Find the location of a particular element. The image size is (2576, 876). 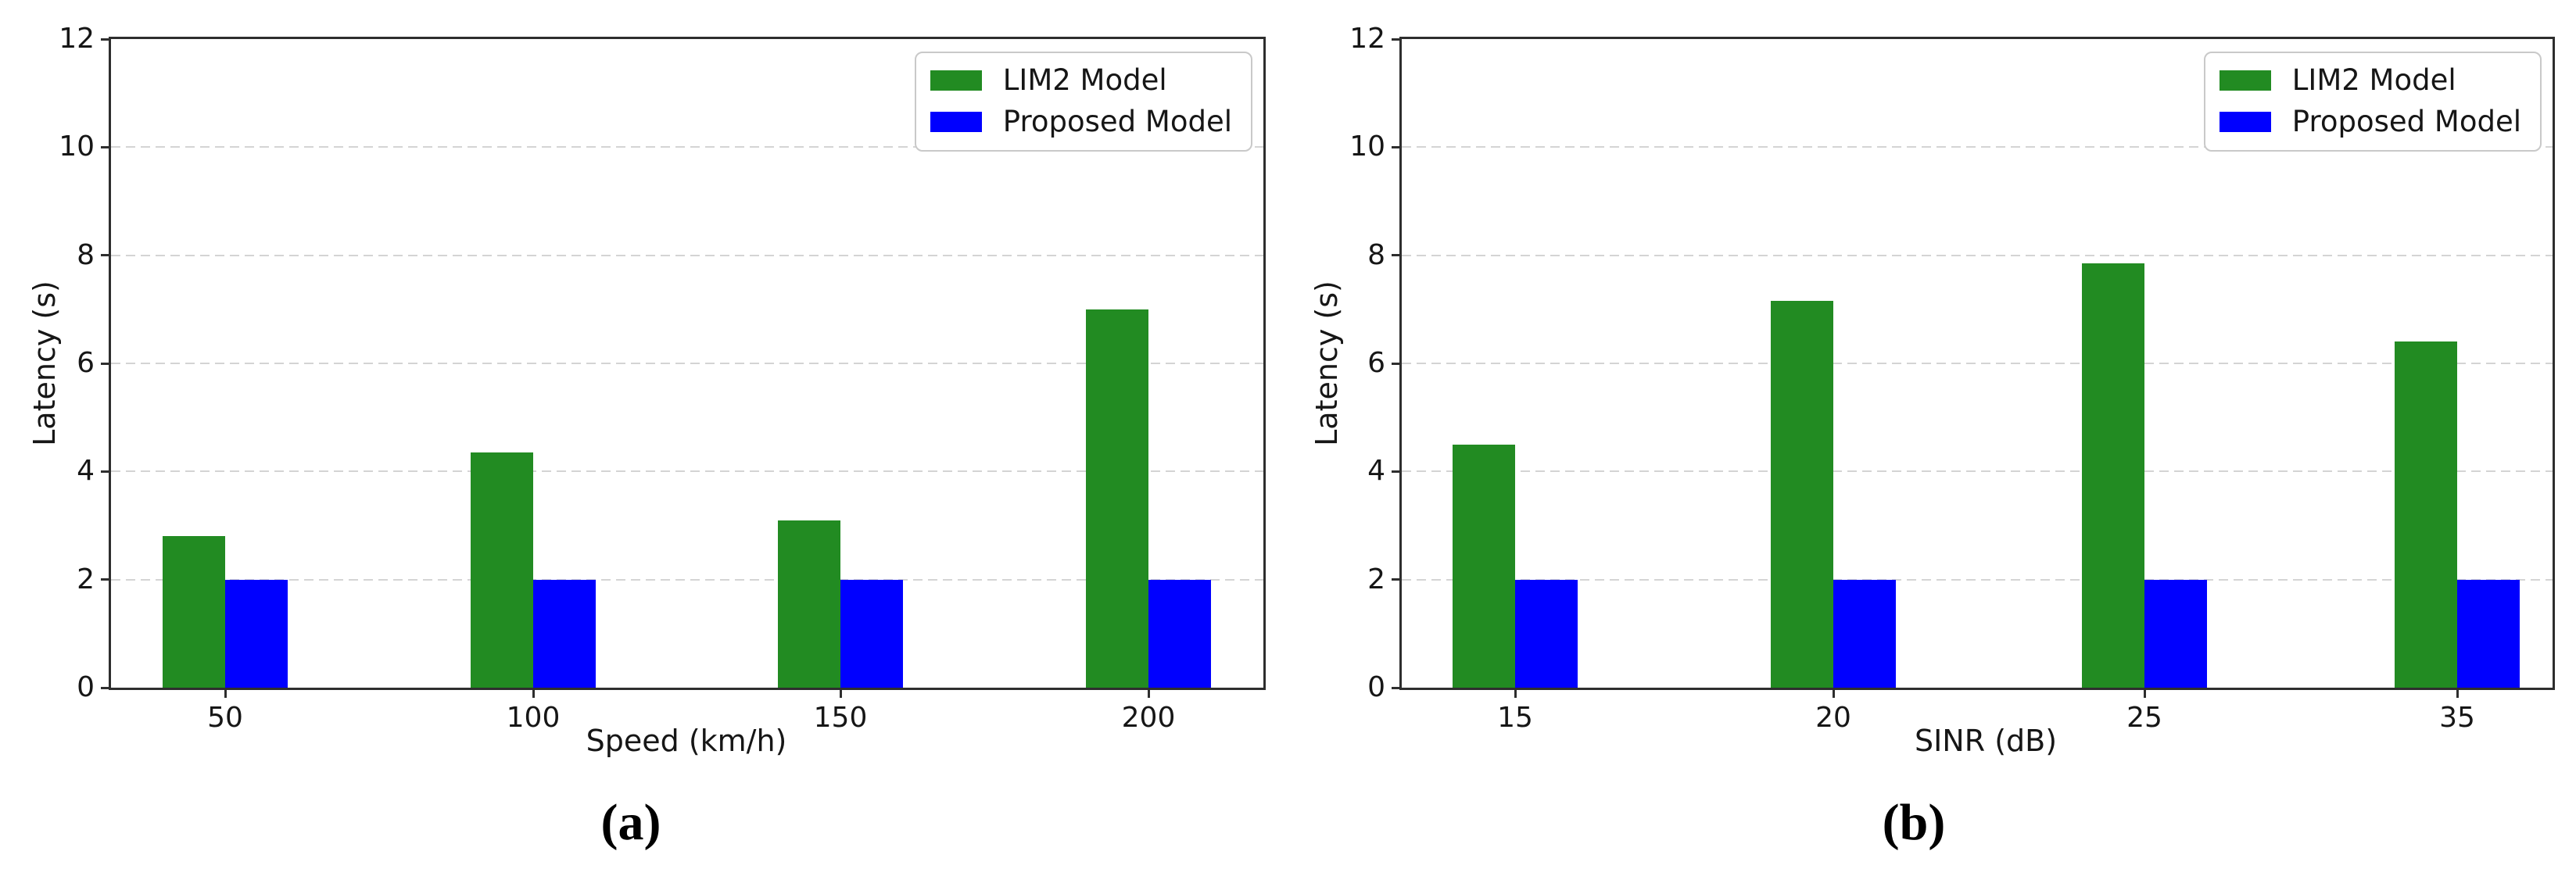

x-tick-label-25: 25 is located at coordinates (2144, 718).